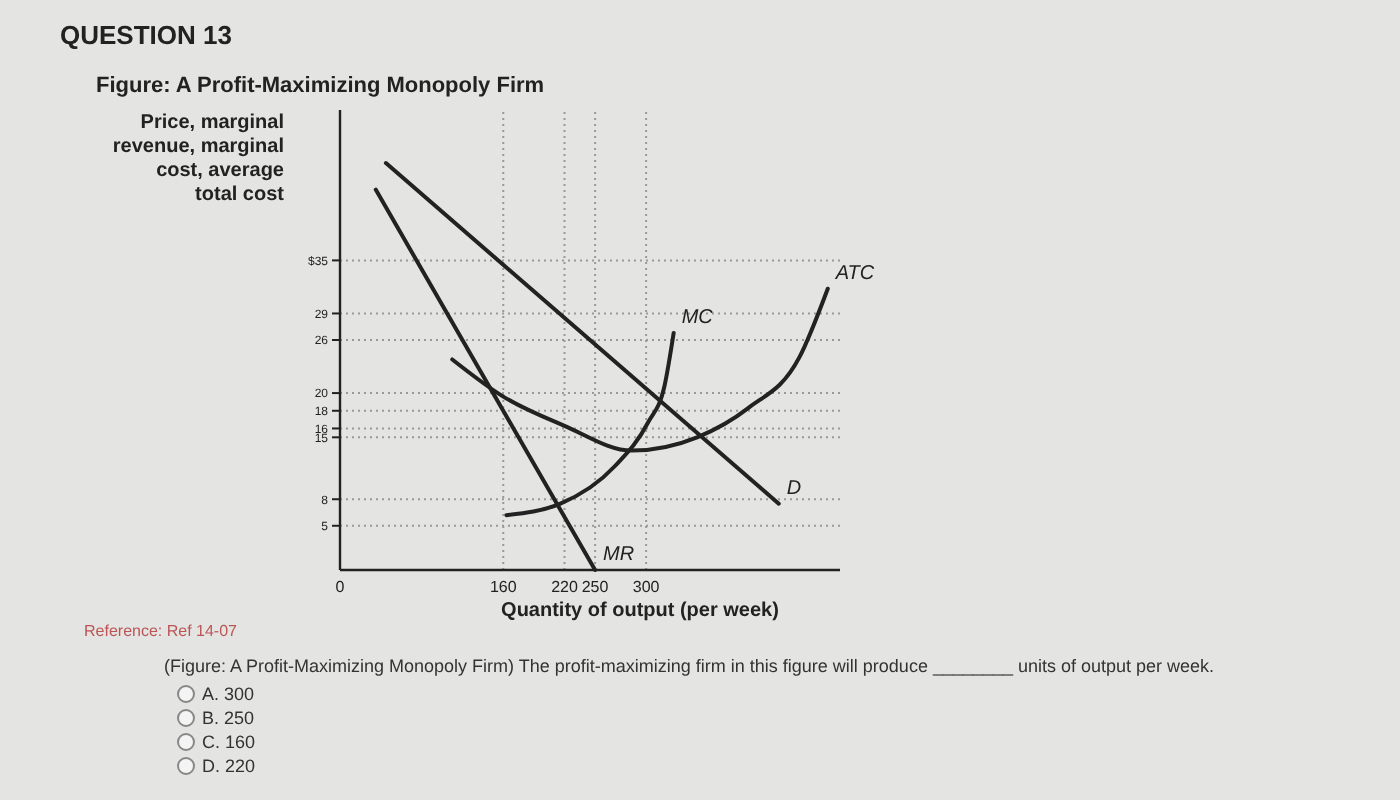  Describe the element at coordinates (794, 488) in the screenshot. I see `series-label: D` at that location.